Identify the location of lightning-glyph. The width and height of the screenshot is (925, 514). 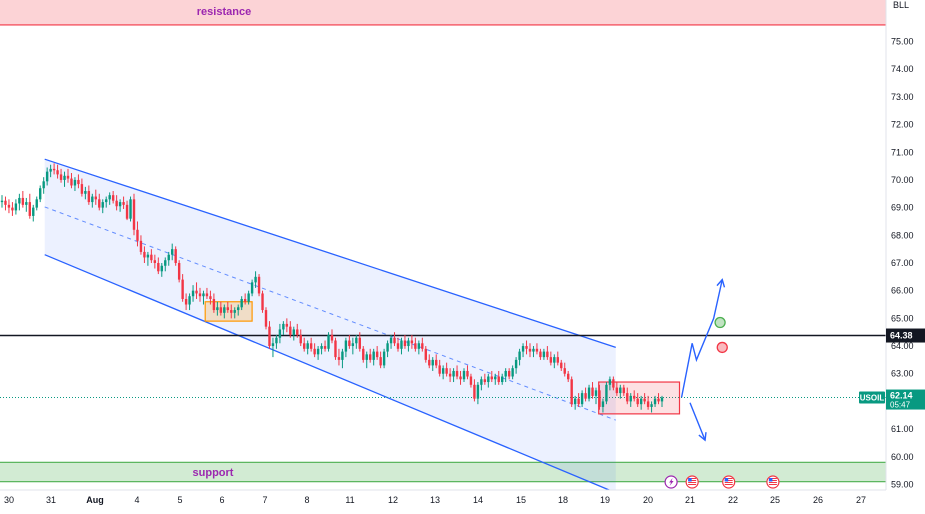
(671, 482).